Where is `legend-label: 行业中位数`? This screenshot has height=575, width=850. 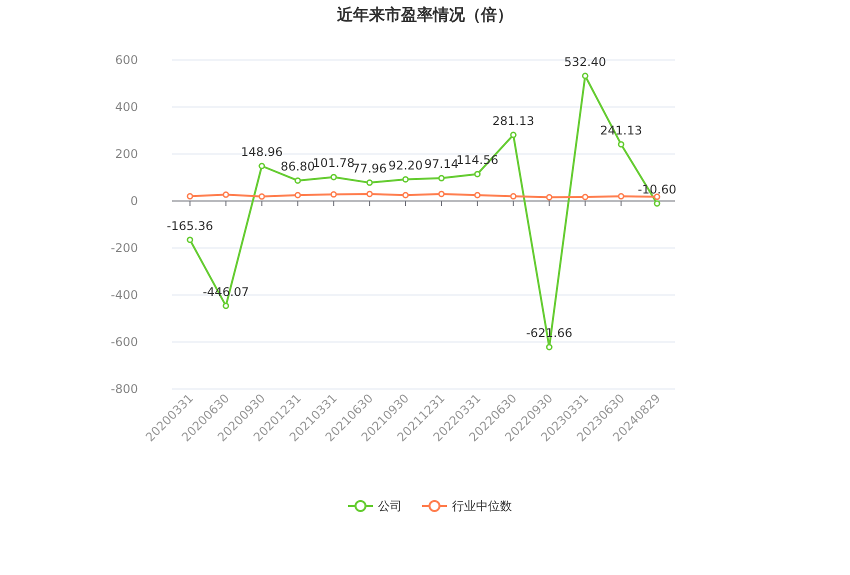
legend-label: 行业中位数 is located at coordinates (482, 506).